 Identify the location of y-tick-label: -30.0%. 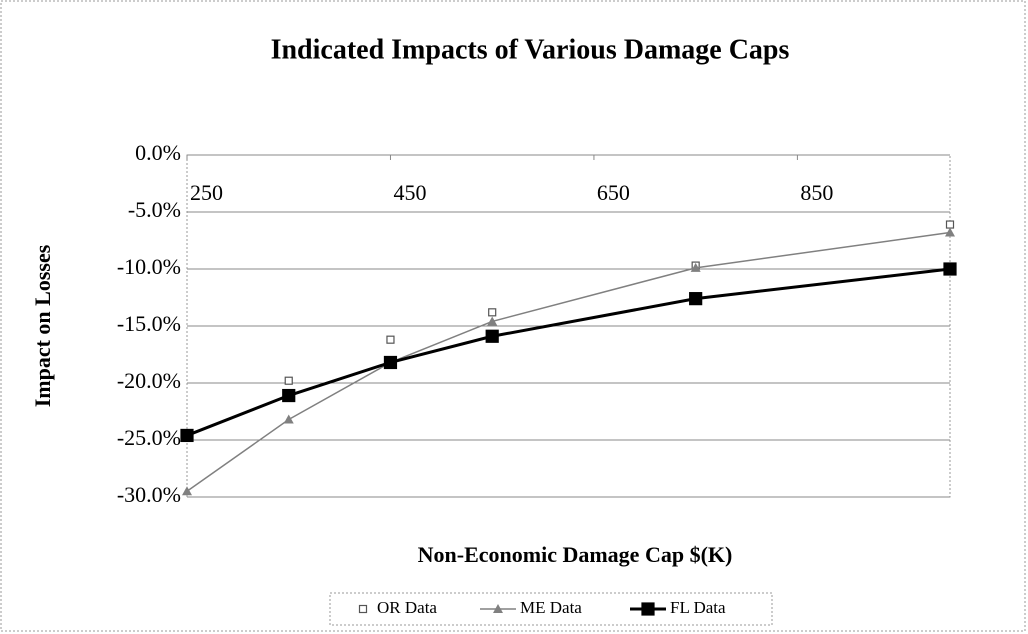
(149, 494).